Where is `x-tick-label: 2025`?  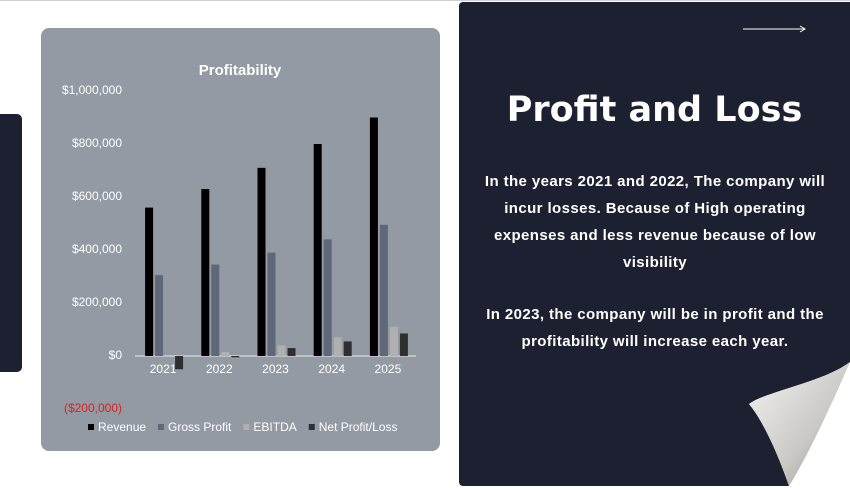 x-tick-label: 2025 is located at coordinates (388, 369).